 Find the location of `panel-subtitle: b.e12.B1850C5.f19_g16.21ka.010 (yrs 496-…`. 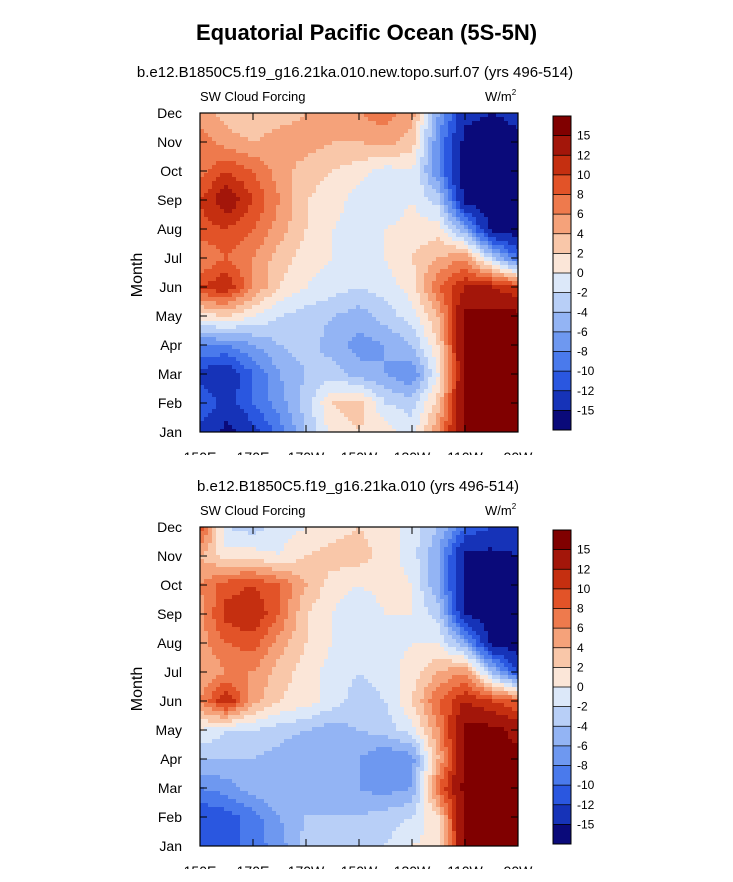

panel-subtitle: b.e12.B1850C5.f19_g16.21ka.010 (yrs 496-… is located at coordinates (358, 486).